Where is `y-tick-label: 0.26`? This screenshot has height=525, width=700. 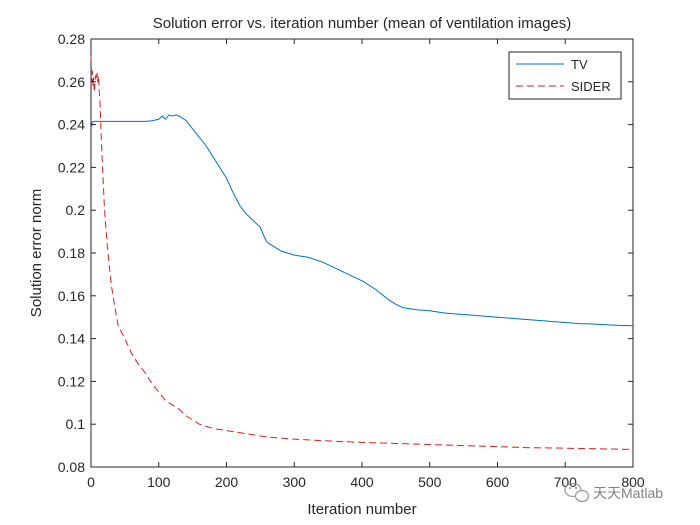 y-tick-label: 0.26 is located at coordinates (71, 82).